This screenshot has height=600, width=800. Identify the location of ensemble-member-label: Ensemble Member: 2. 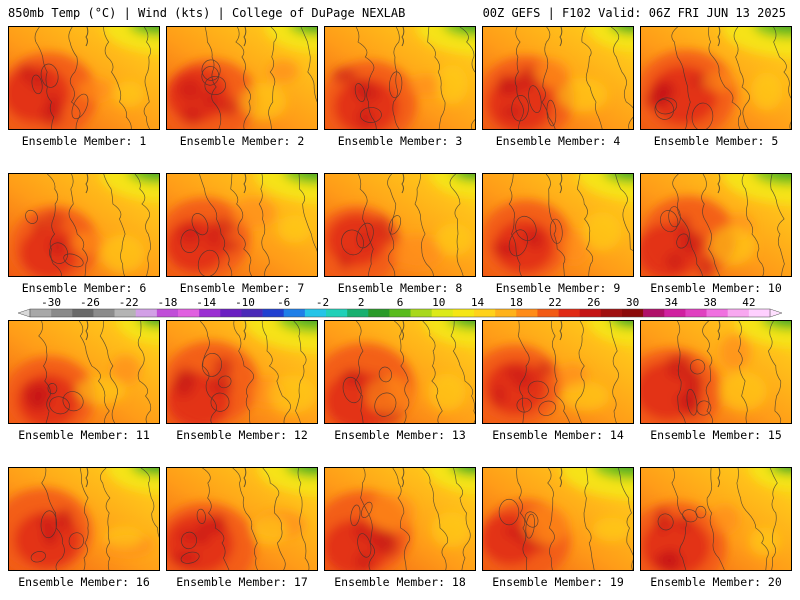
(242, 141).